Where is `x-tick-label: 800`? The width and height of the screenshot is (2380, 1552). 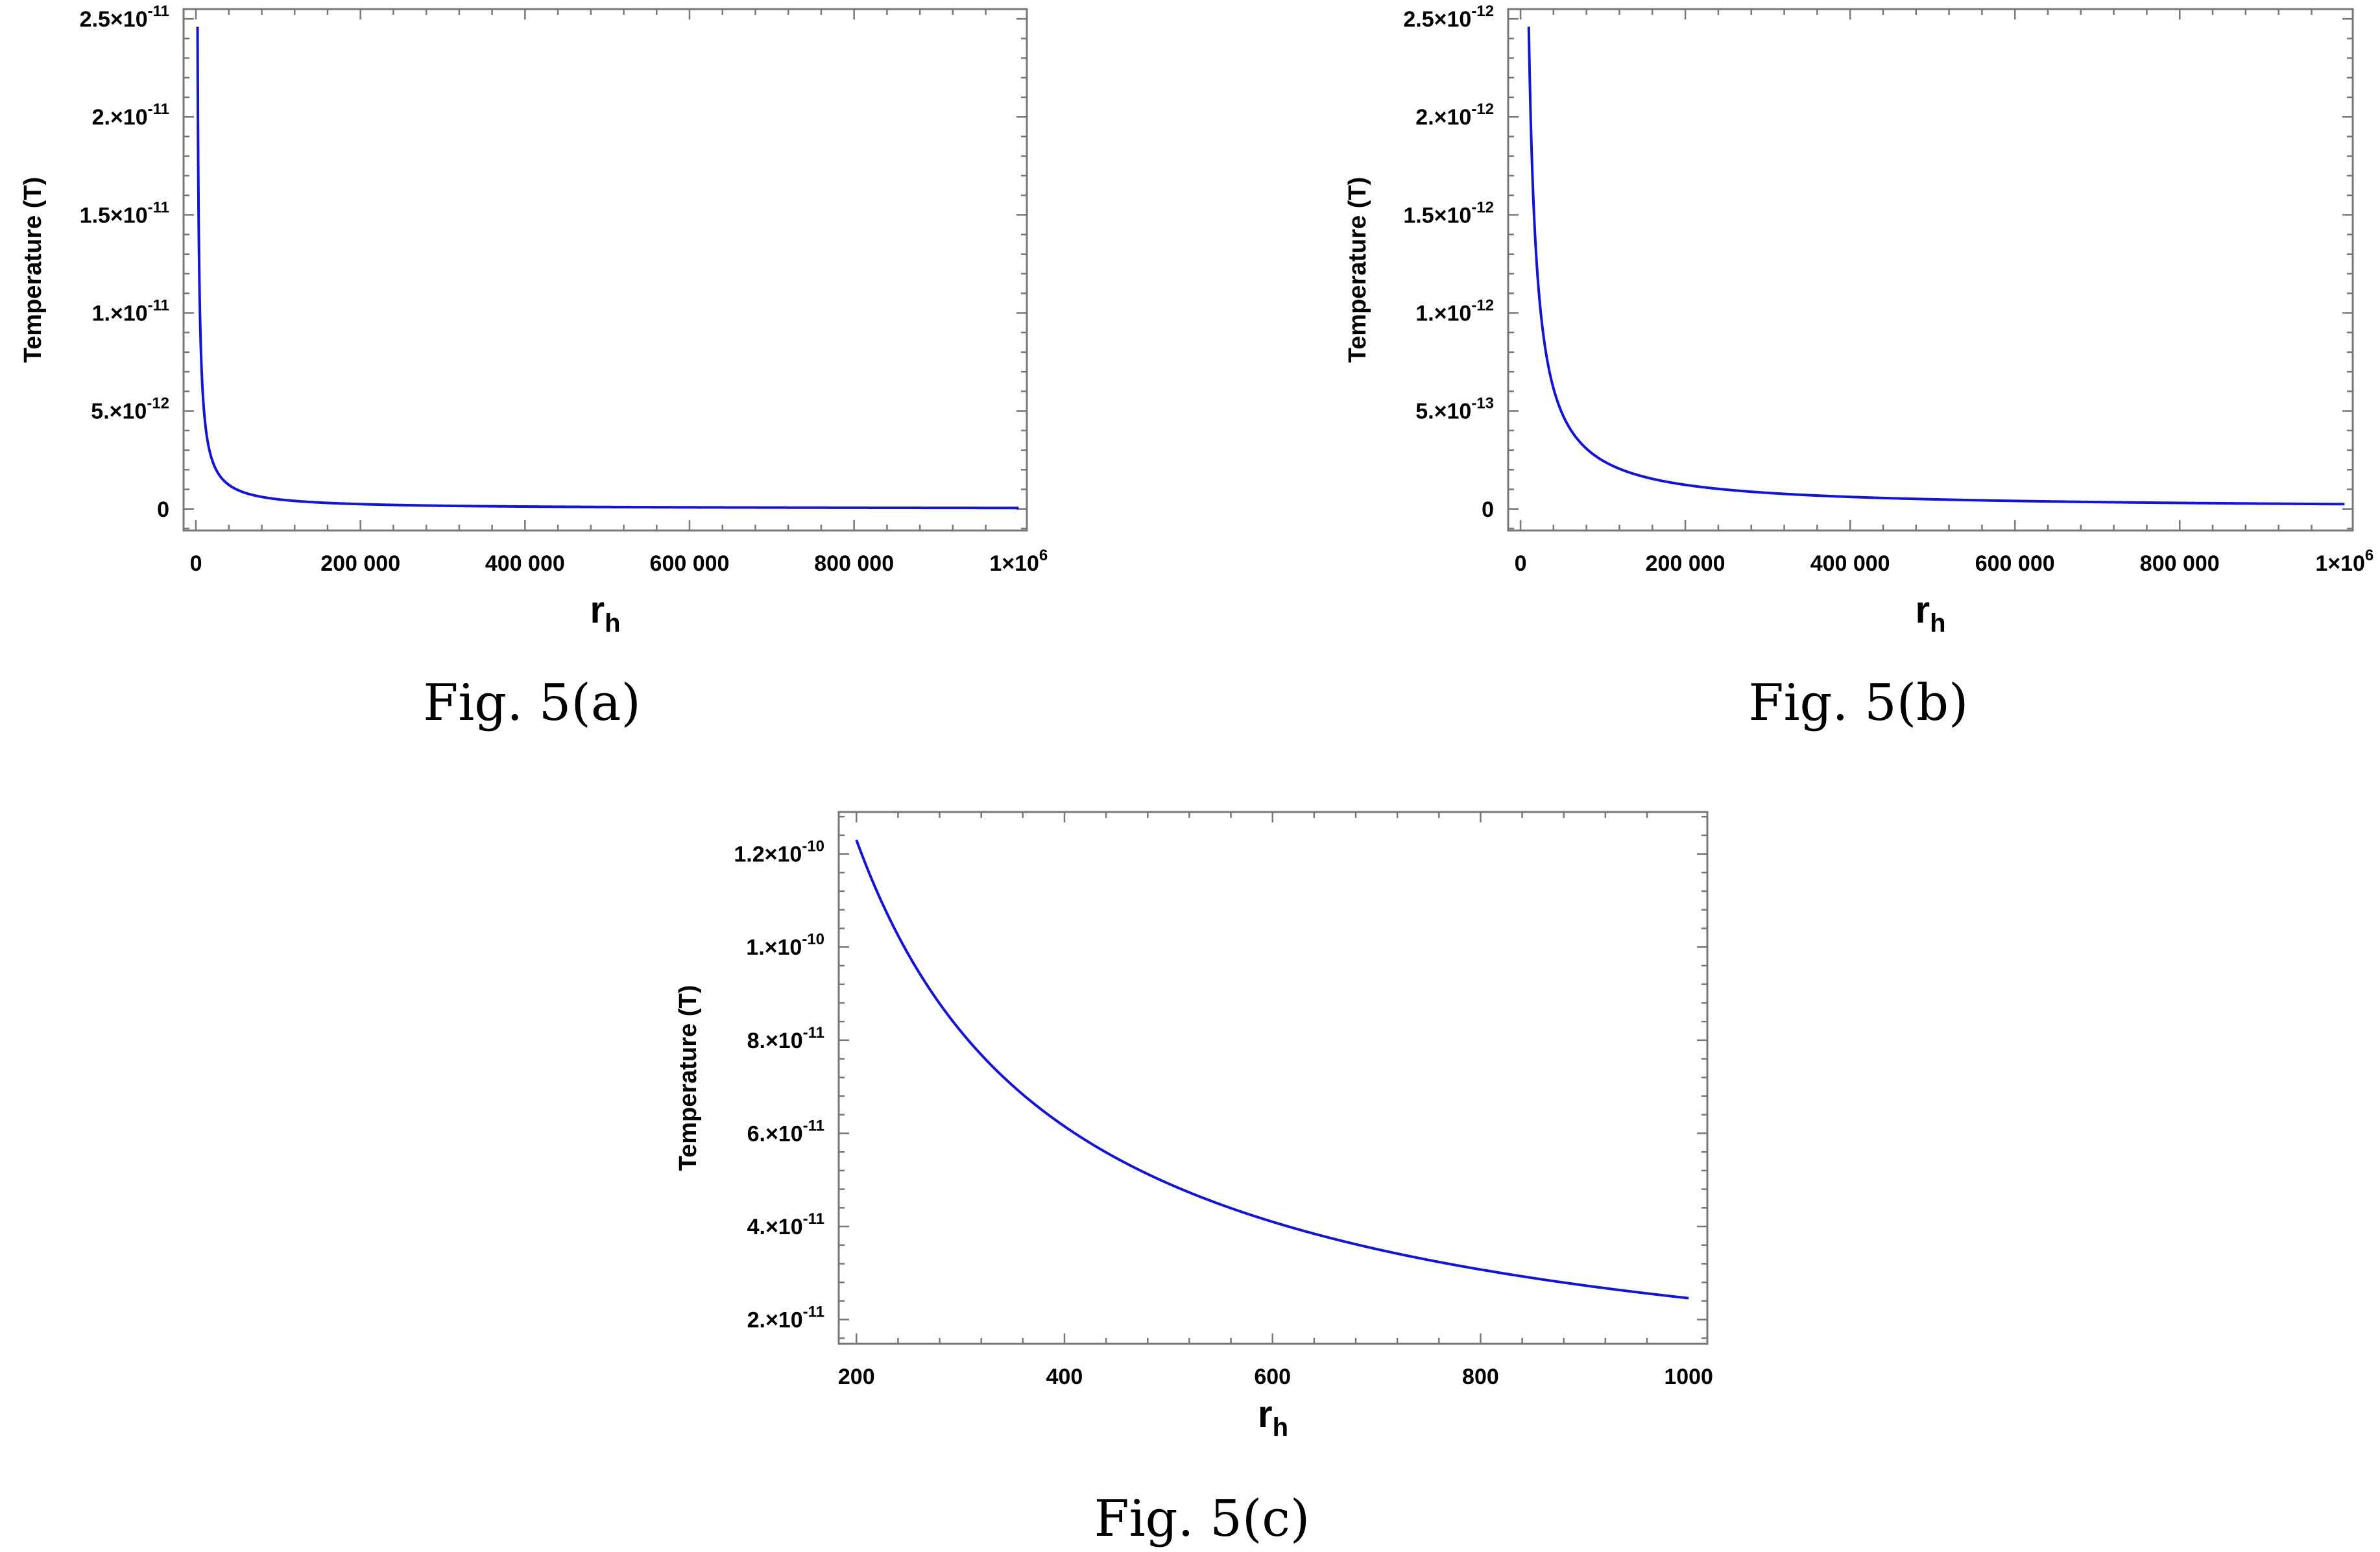 x-tick-label: 800 is located at coordinates (1480, 1377).